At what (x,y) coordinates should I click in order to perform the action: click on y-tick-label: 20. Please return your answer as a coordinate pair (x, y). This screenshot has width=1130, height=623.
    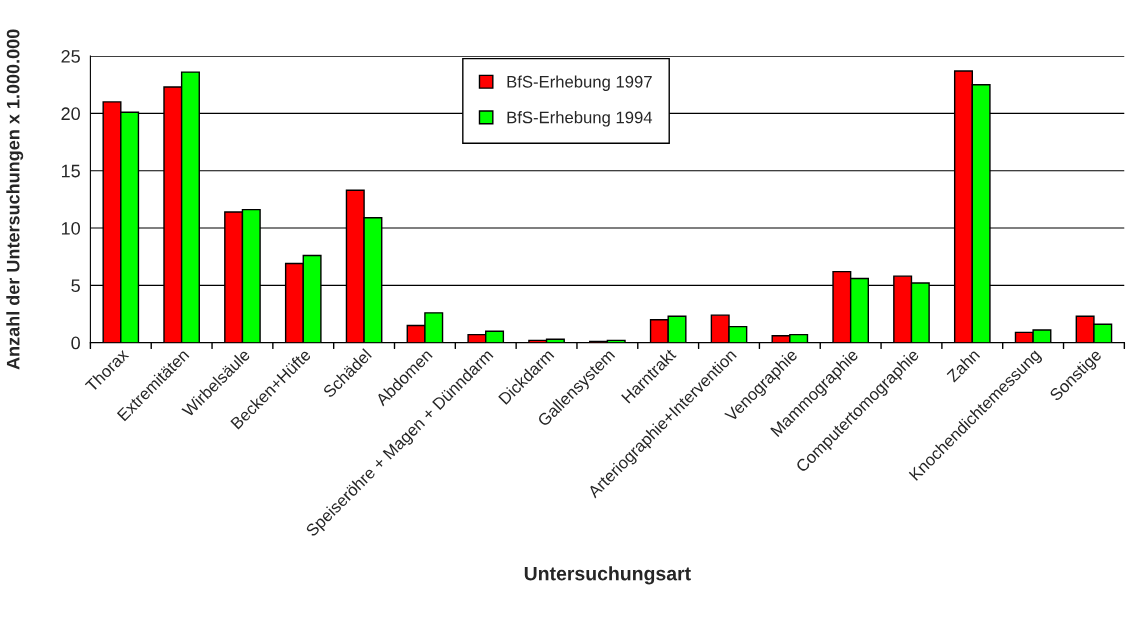
    Looking at the image, I should click on (70, 114).